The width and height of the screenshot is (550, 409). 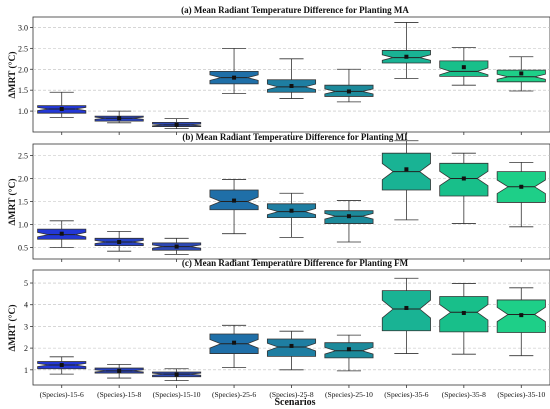 What do you see at coordinates (23, 27) in the screenshot?
I see `y-tick-label: 3.0` at bounding box center [23, 27].